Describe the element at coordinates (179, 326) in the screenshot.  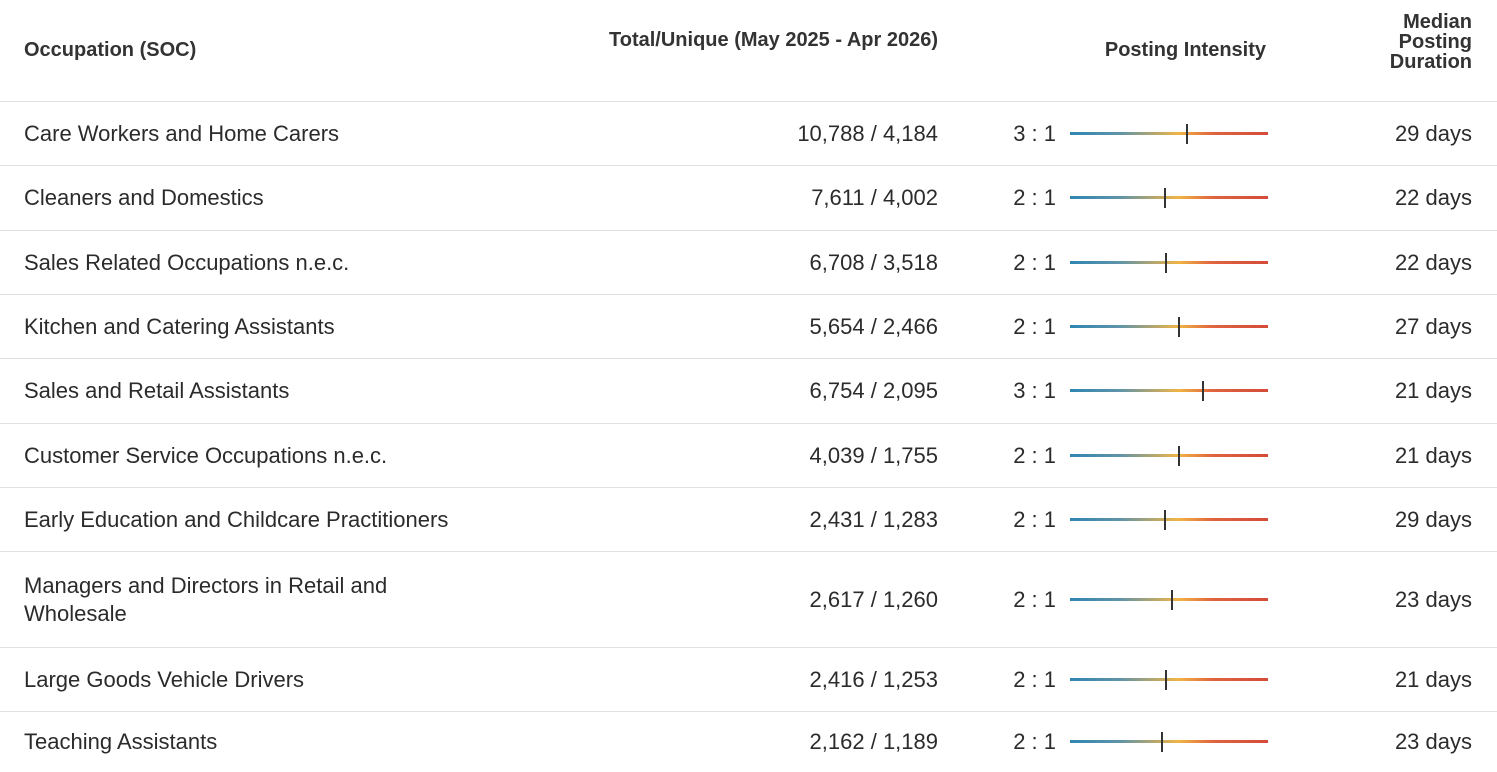
I see `occupation-cell: Kitchen and Catering Assistants` at that location.